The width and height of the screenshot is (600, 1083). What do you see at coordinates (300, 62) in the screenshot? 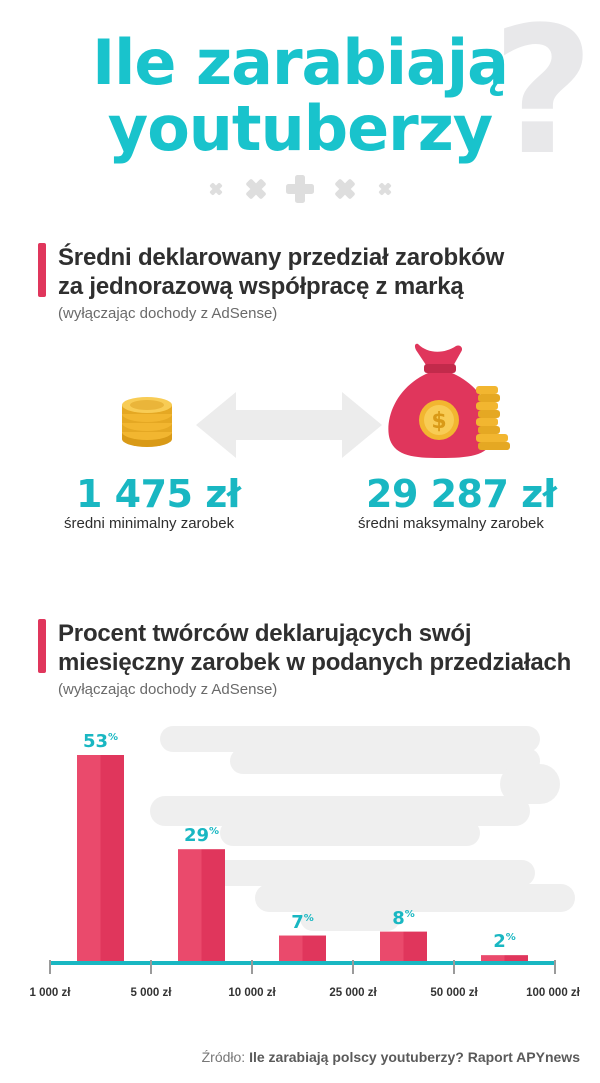
I see `page-title-line-1: Ile zarabiają` at bounding box center [300, 62].